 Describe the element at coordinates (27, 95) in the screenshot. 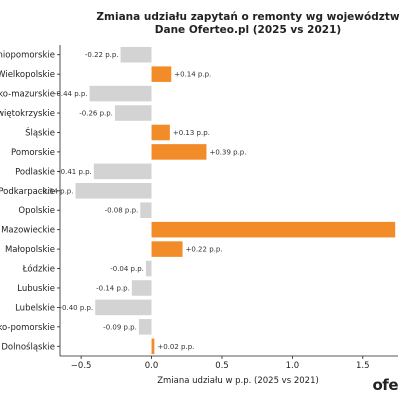

I see `category-label-2: Warmińsko-mazurskie` at that location.